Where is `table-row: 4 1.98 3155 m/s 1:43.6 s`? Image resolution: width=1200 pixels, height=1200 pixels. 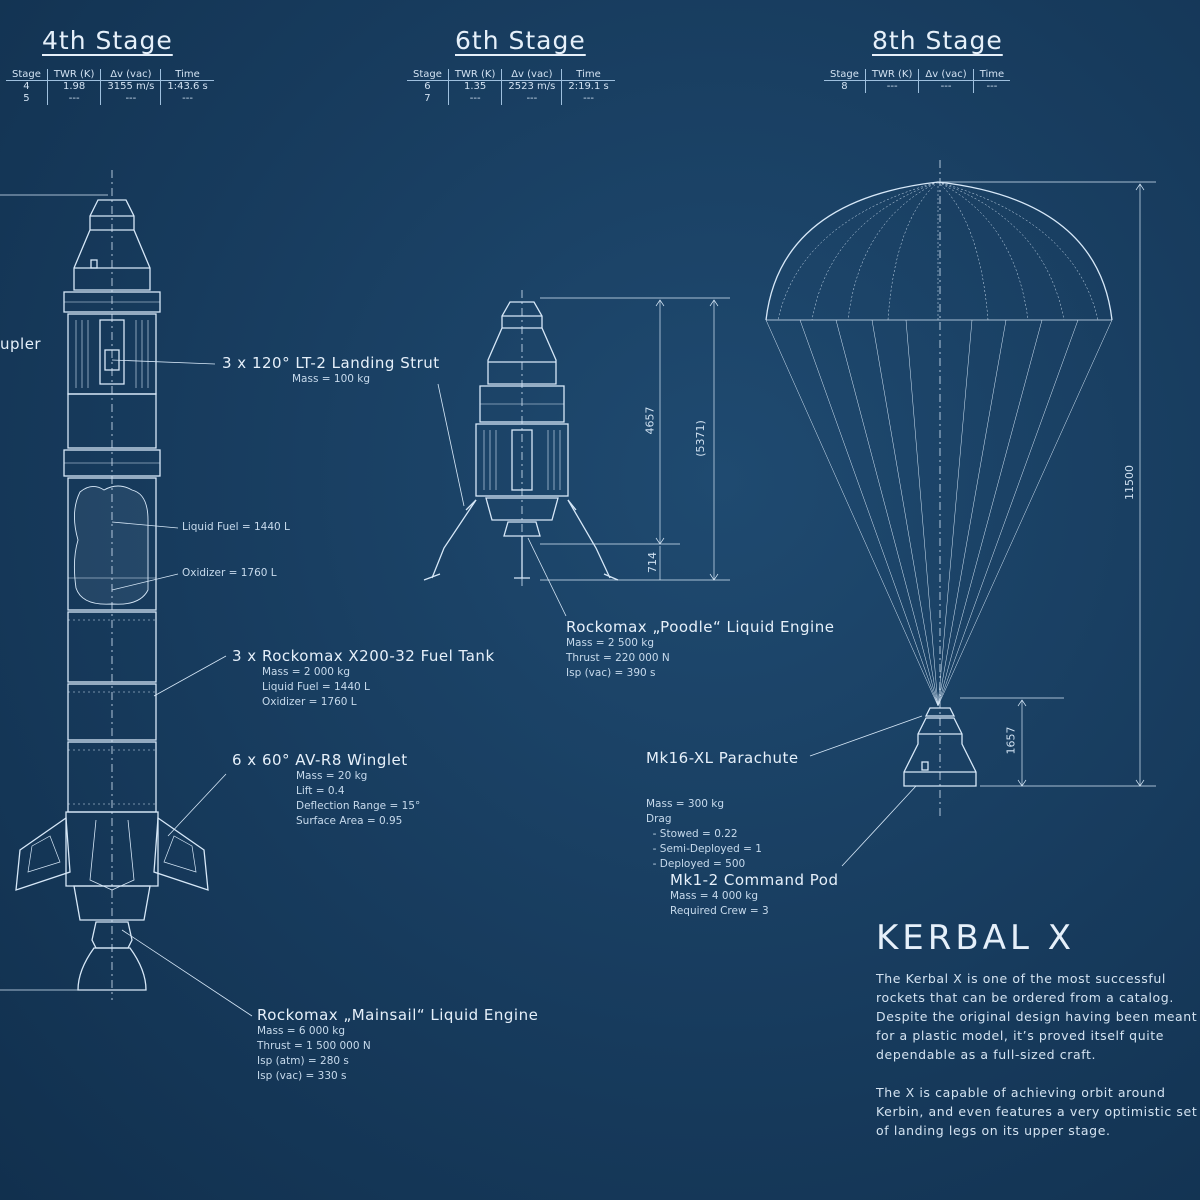 table-row: 4 1.98 3155 m/s 1:43.6 s is located at coordinates (110, 86).